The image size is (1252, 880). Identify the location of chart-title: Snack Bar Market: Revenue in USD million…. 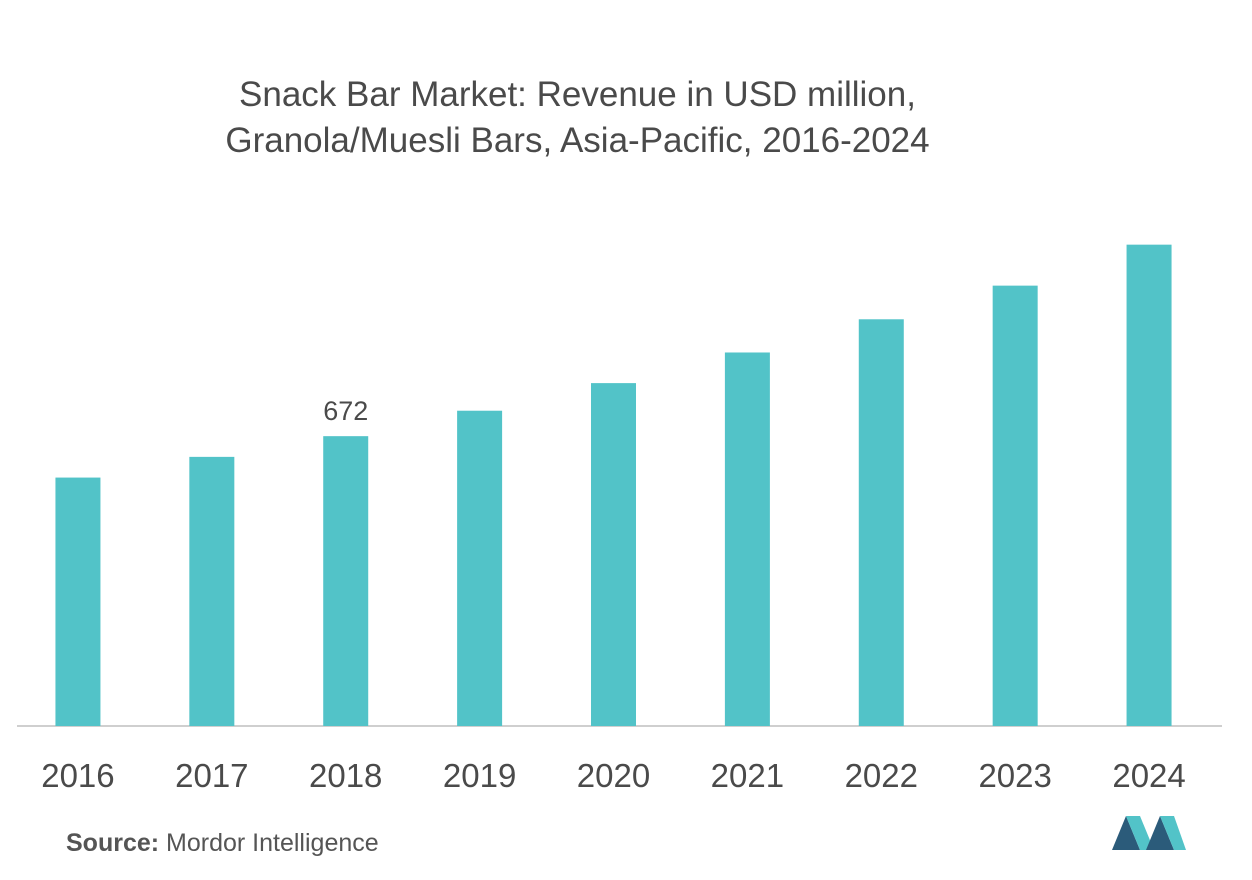
(577, 118).